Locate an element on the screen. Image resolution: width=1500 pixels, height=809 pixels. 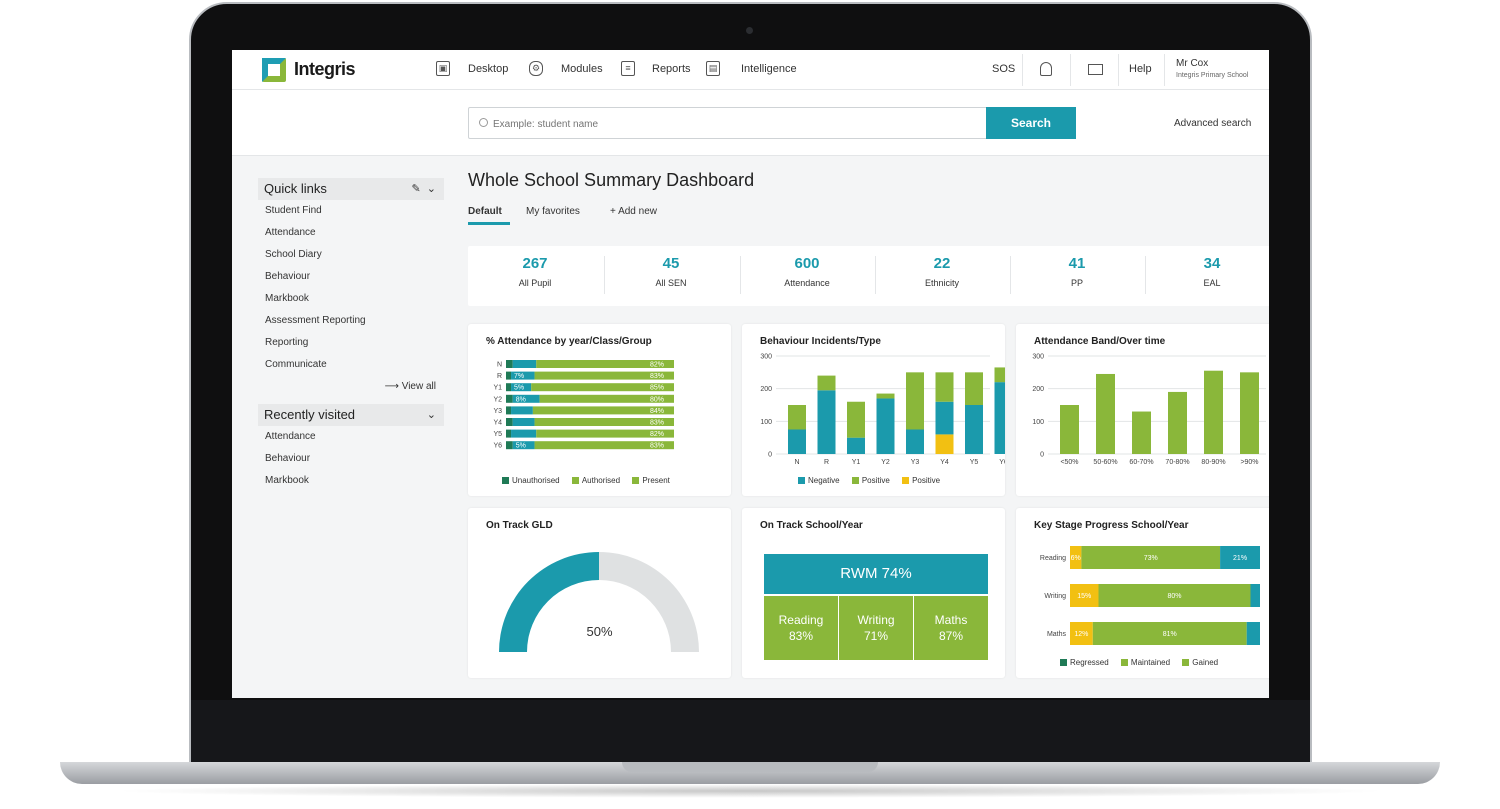
quick-link-item: Assessment Reporting is located at coordinates (315, 320).